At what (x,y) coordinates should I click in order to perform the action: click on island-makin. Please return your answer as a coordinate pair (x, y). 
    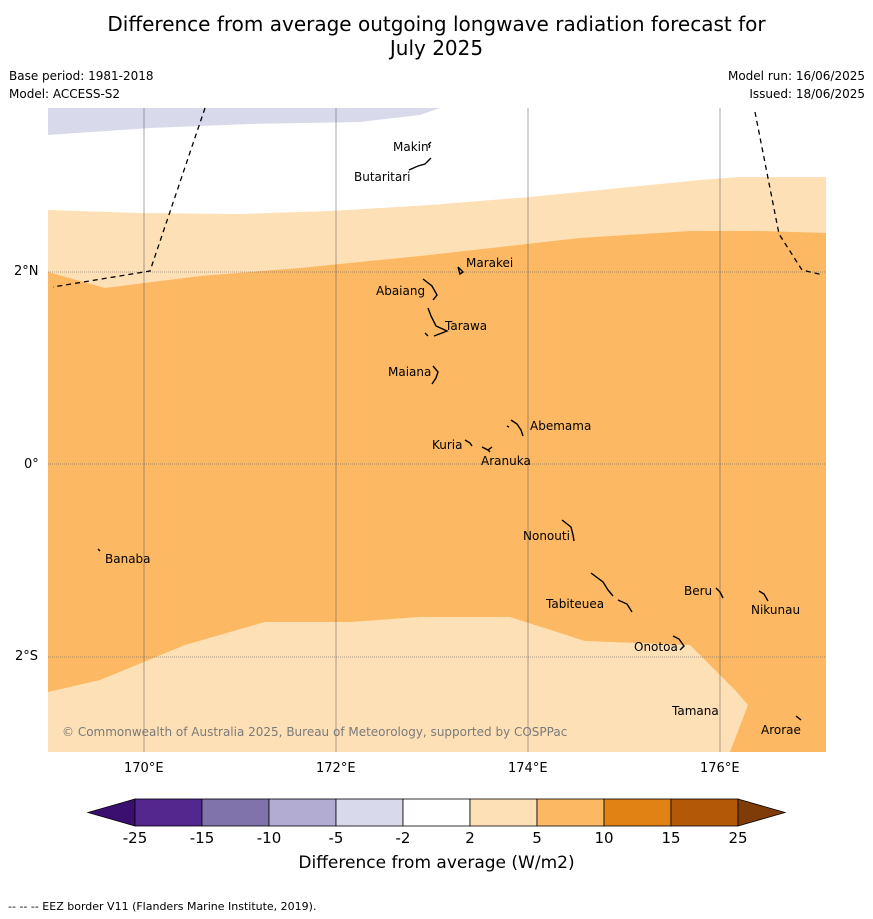
    Looking at the image, I should click on (429, 145).